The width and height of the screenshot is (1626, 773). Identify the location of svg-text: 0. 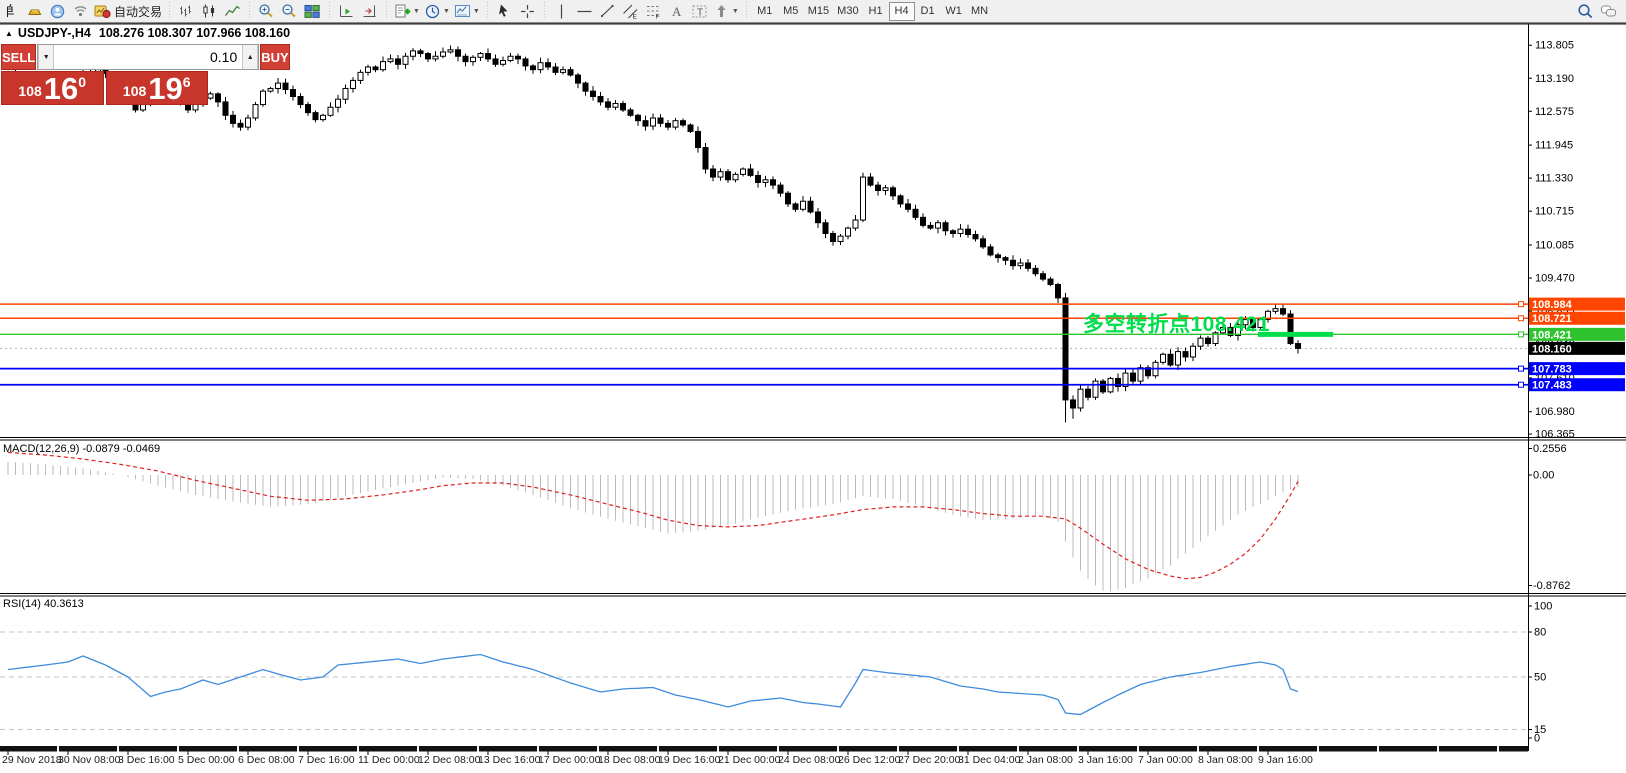
(1537, 739).